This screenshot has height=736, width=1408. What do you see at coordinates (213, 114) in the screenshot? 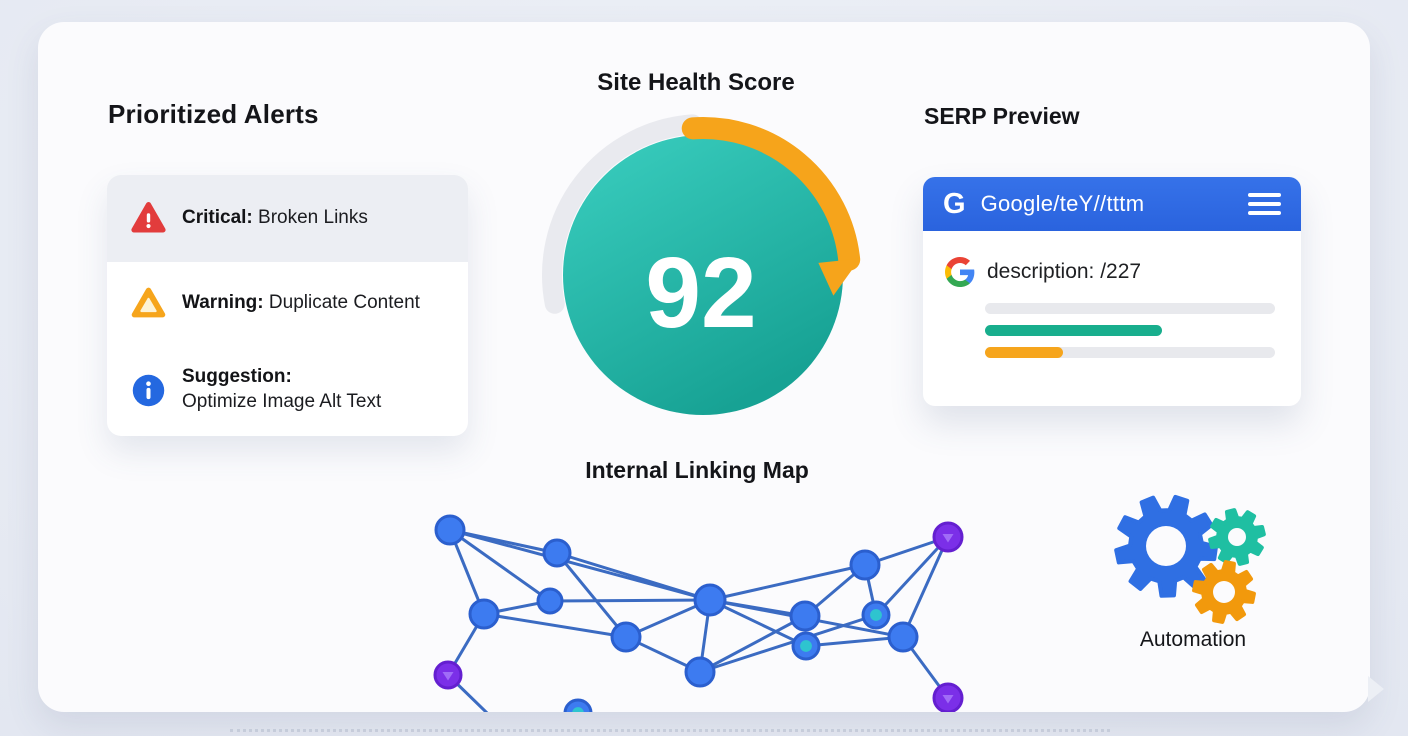
I see `alerts-section-title: Prioritized Alerts` at bounding box center [213, 114].